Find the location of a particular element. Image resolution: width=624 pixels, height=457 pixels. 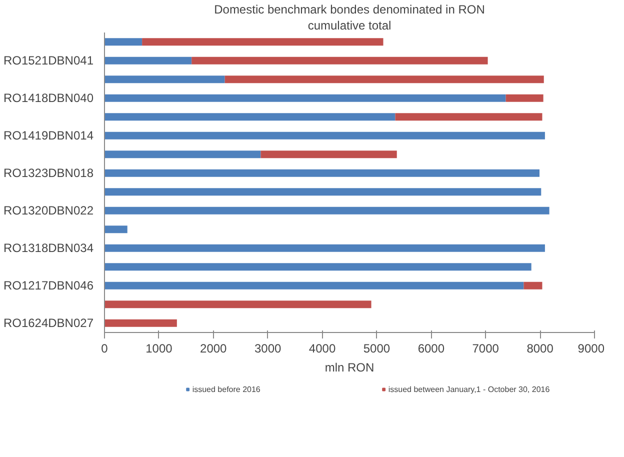

y-tick-label: RO1418DBN040 is located at coordinates (48, 98).